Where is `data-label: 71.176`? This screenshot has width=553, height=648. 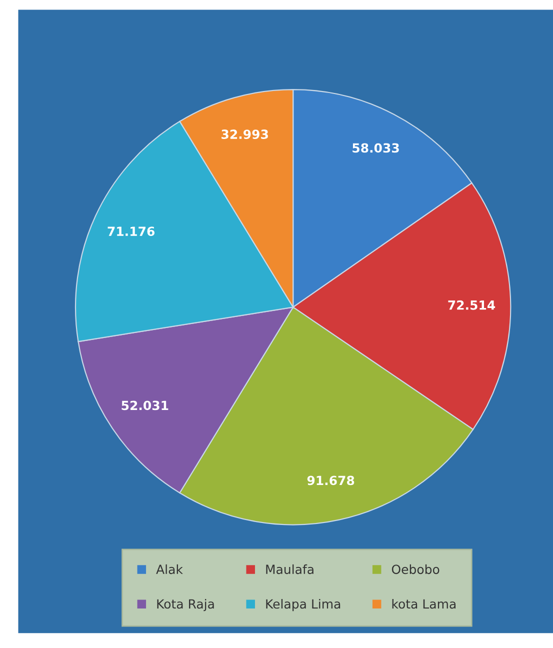
data-label: 71.176 is located at coordinates (131, 231).